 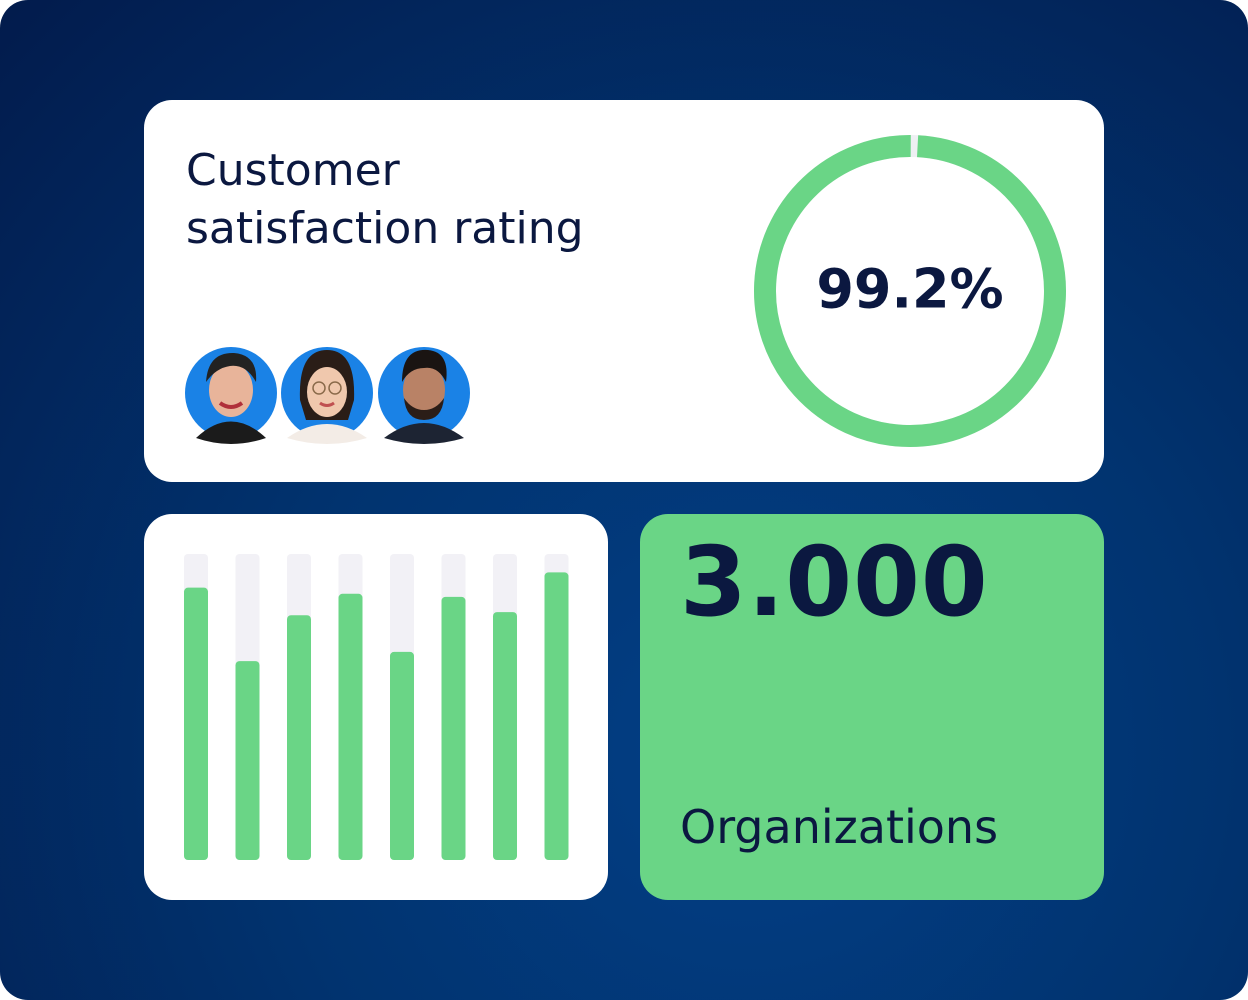 I want to click on stat-card: 3.000 Organizations, so click(x=872, y=707).